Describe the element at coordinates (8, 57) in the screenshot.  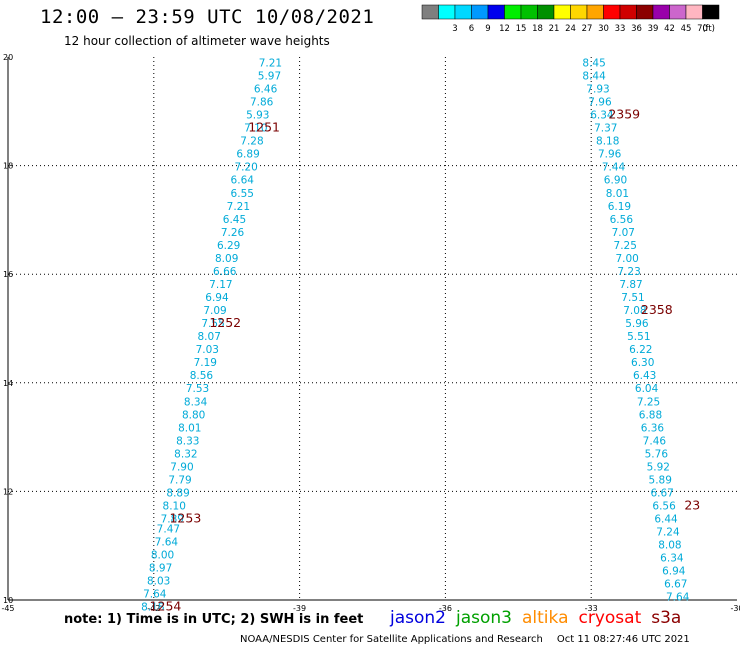
I see `y-tick-label: 20` at that location.